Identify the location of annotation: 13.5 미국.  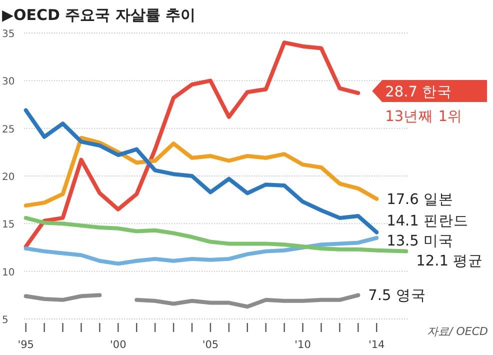
(420, 242).